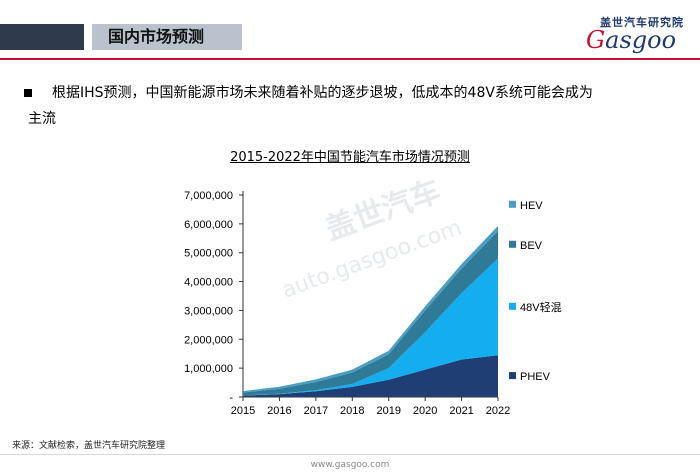  What do you see at coordinates (208, 311) in the screenshot?
I see `y-tick-label: 3,000,000` at bounding box center [208, 311].